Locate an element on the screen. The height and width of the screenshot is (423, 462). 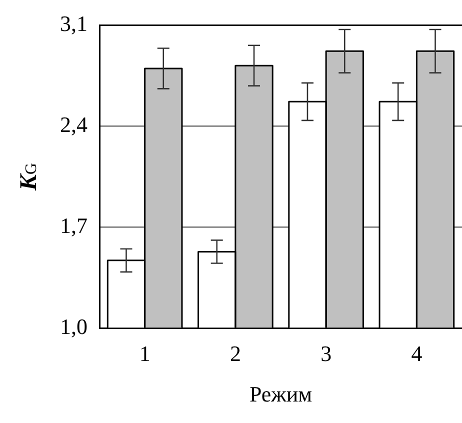
x-axis-title: Режим is located at coordinates (280, 394).